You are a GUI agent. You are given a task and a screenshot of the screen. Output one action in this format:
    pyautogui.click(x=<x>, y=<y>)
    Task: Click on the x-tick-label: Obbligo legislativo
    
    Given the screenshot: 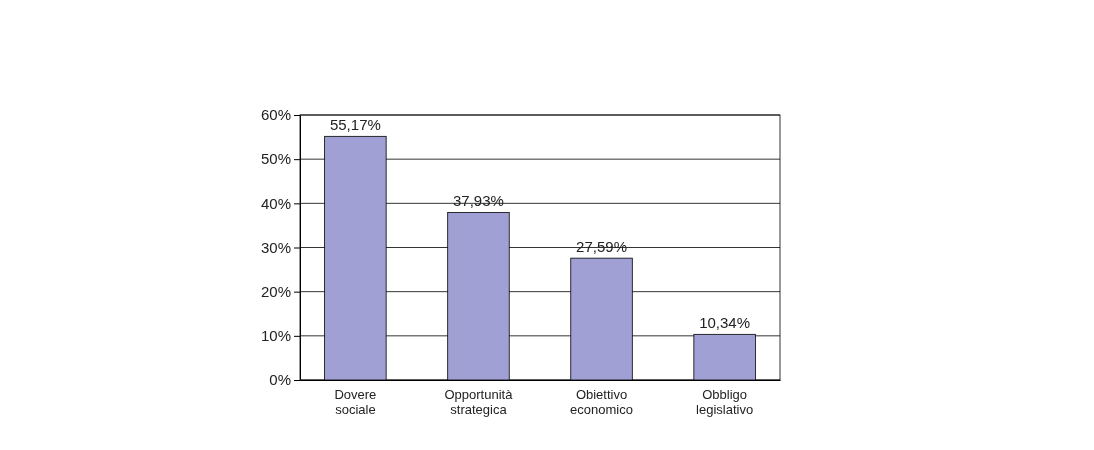 What is the action you would take?
    pyautogui.click(x=725, y=401)
    